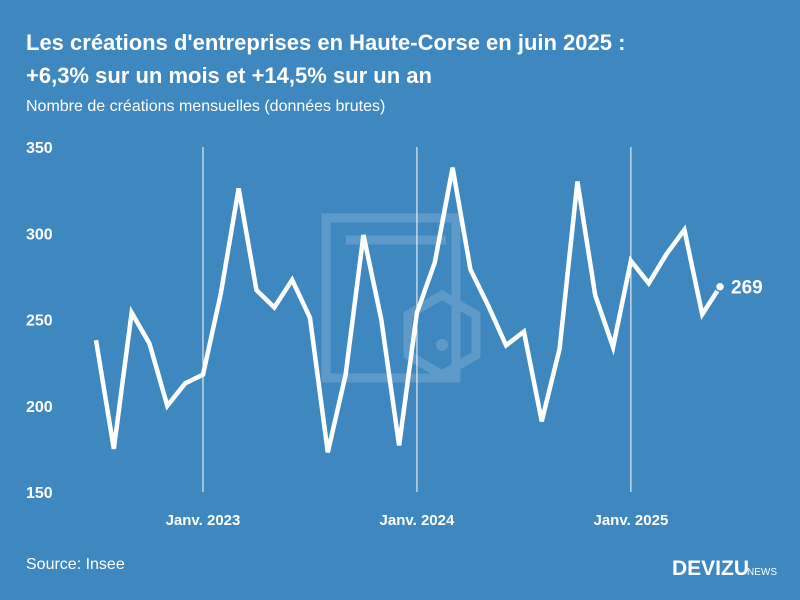 The image size is (800, 600). Describe the element at coordinates (39, 234) in the screenshot. I see `y-tick-label: 300` at that location.